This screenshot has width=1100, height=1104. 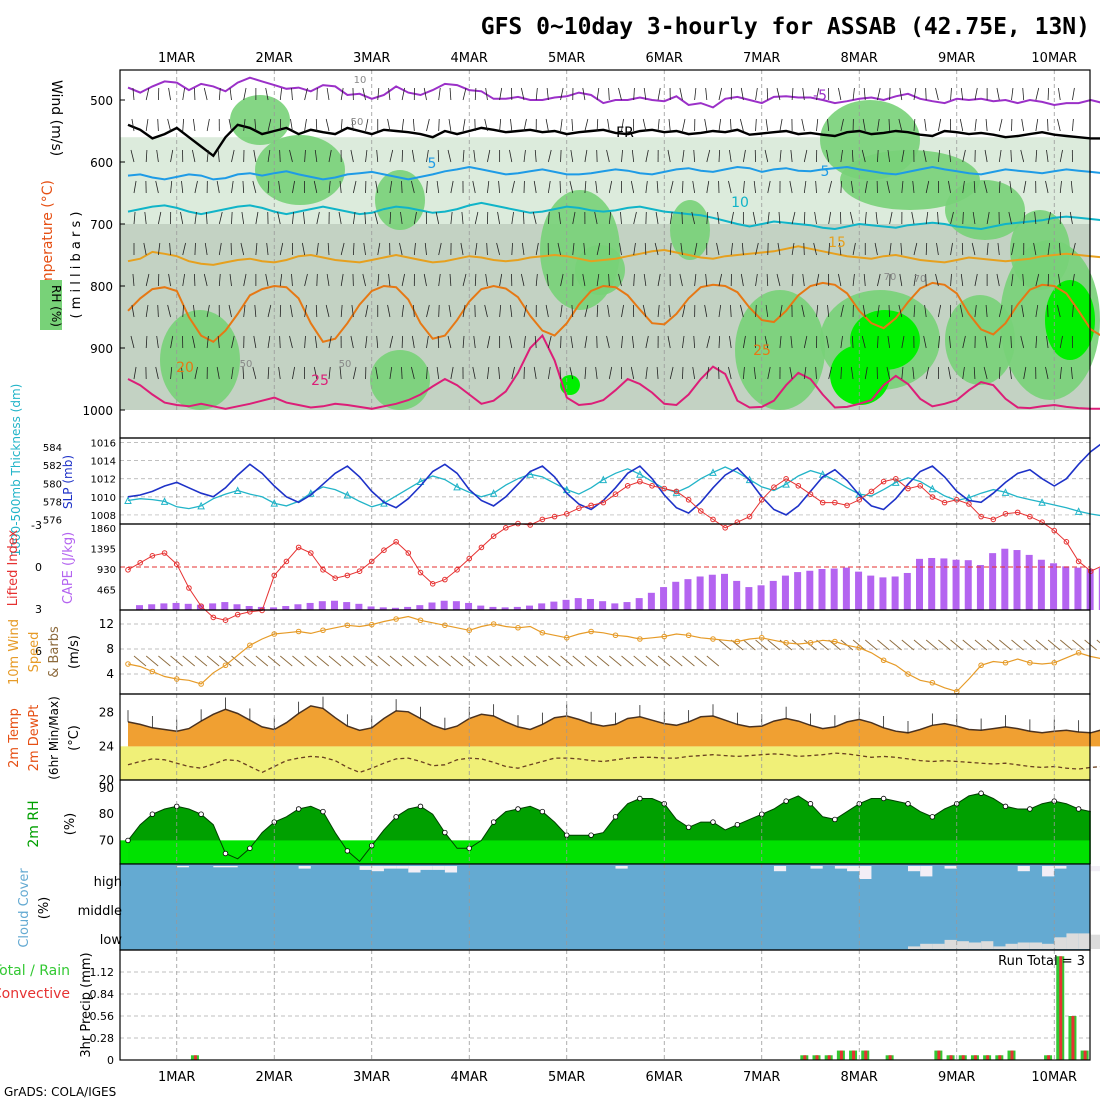 What do you see at coordinates (52, 484) in the screenshot?
I see `thickness-tick-label: 580` at bounding box center [52, 484].